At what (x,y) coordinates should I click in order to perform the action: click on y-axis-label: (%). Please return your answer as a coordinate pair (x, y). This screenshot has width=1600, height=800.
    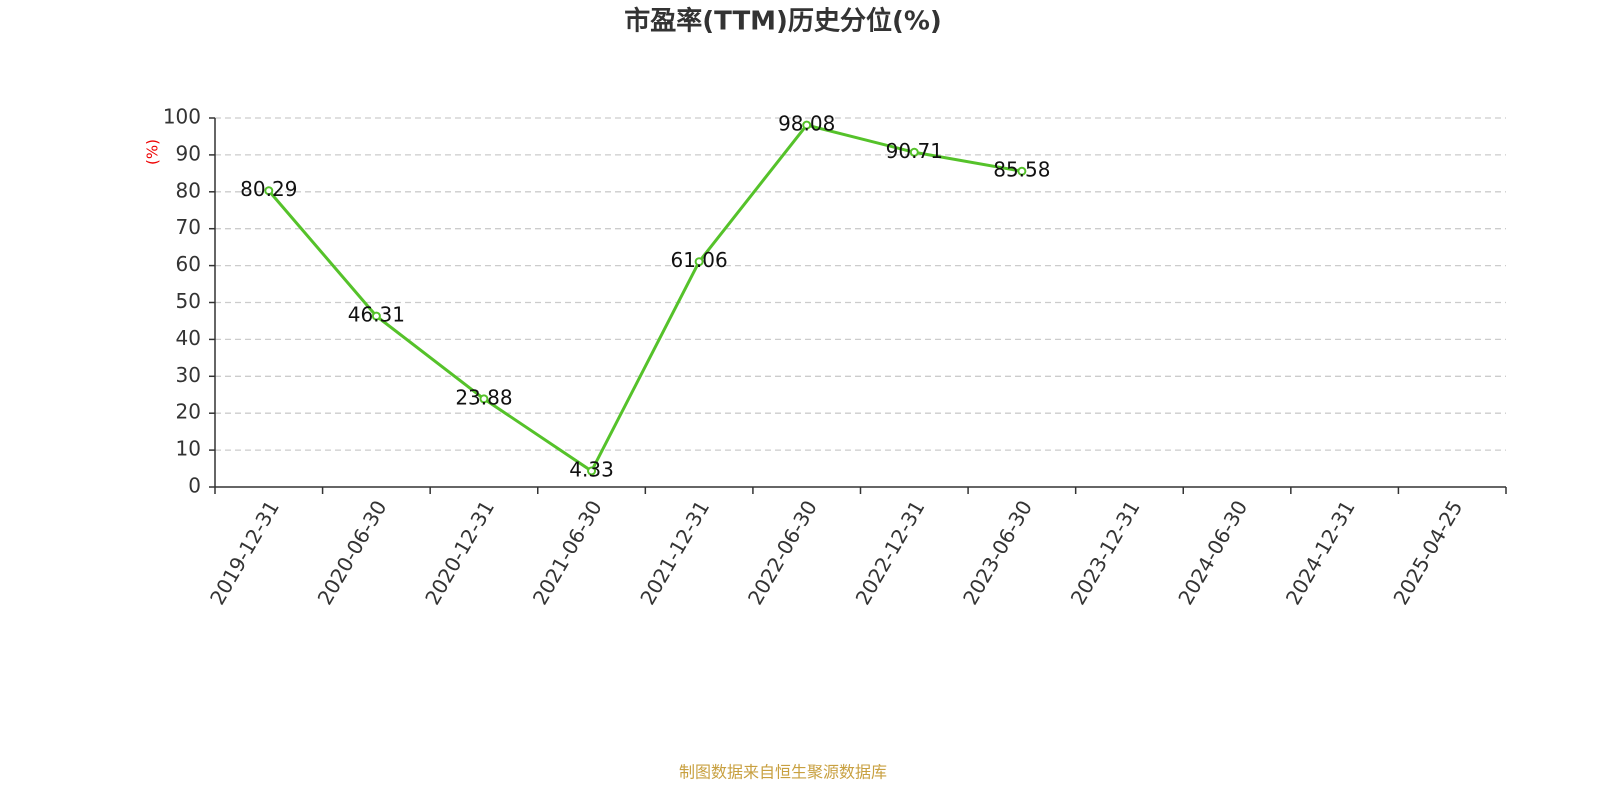
    Looking at the image, I should click on (153, 152).